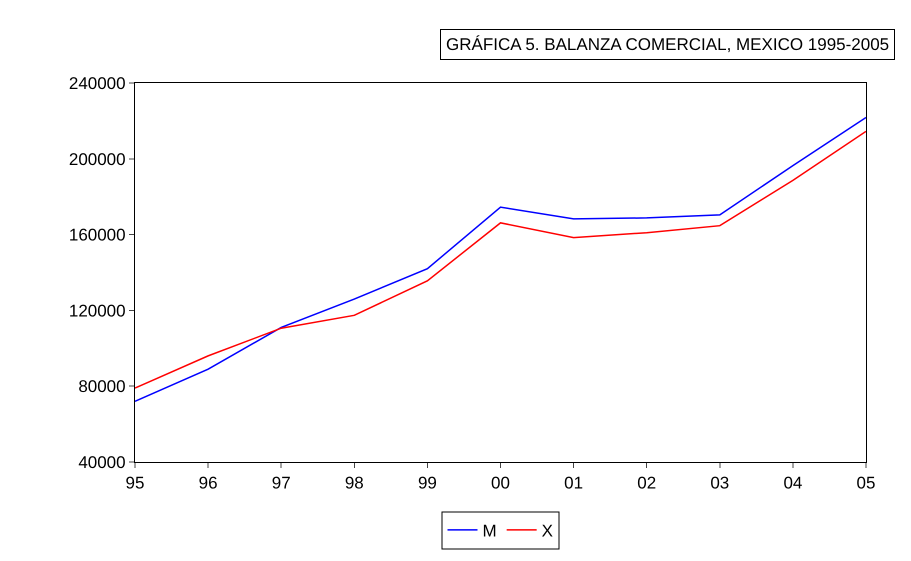 The width and height of the screenshot is (911, 561). Describe the element at coordinates (97, 159) in the screenshot. I see `y-tick-label: 200000` at that location.